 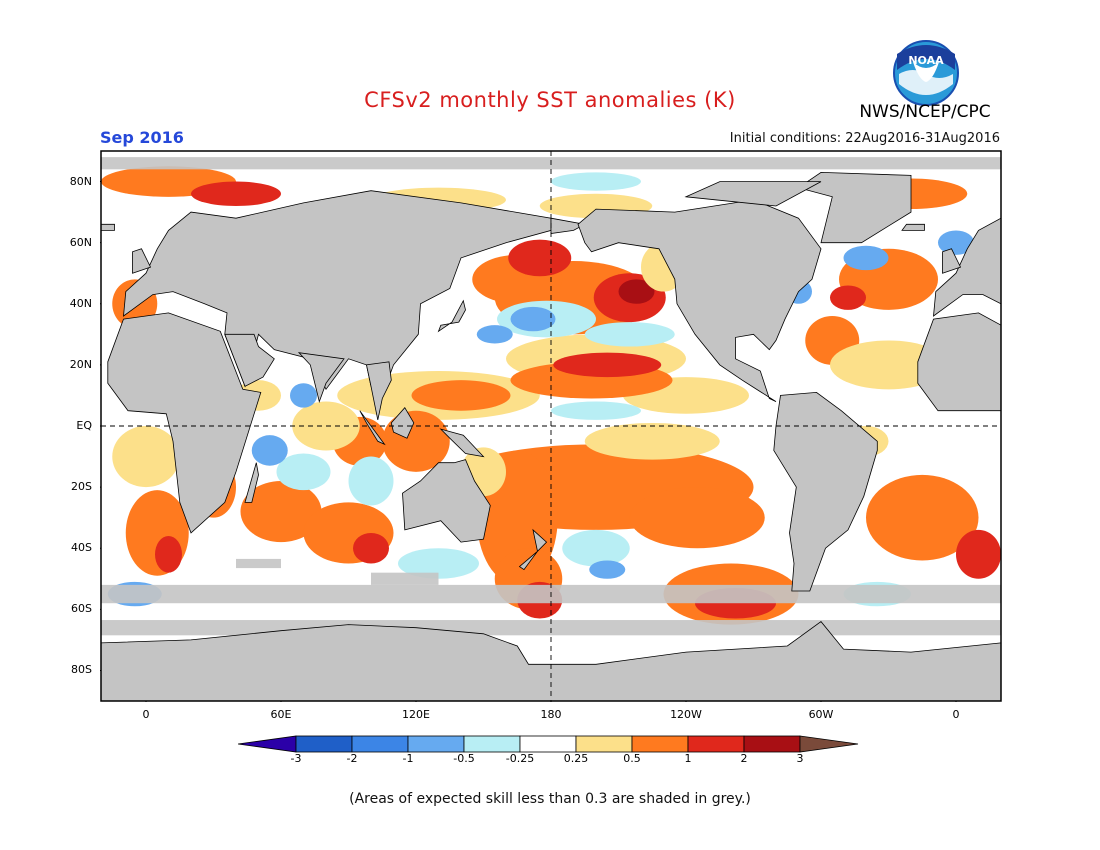 I want to click on land-greenland, so click(x=854, y=207).